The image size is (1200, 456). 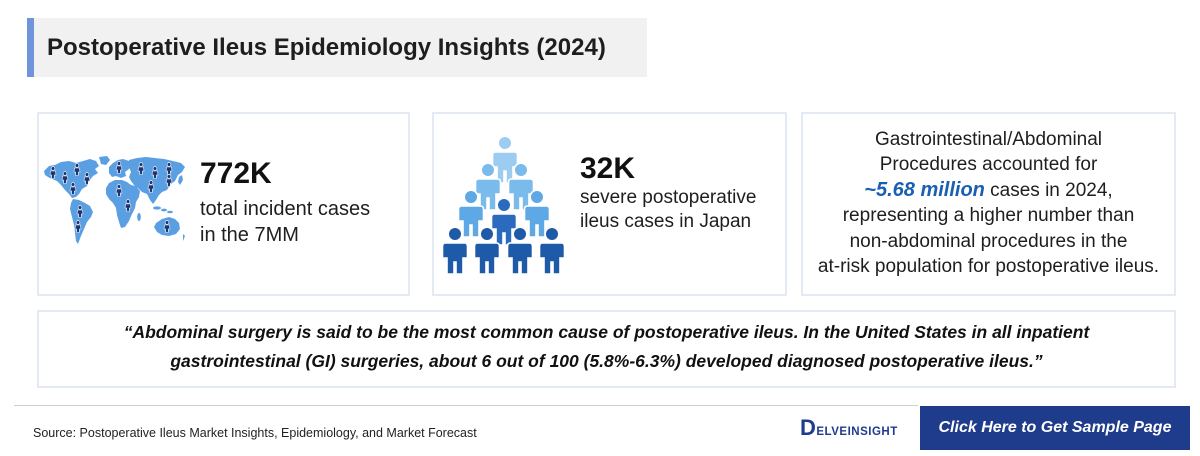 I want to click on delveinsight-logo: DELVEINSIGHT, so click(x=849, y=428).